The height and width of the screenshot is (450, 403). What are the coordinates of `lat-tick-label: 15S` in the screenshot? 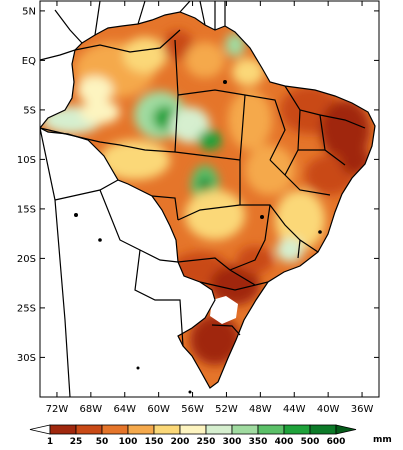 It's located at (26, 209).